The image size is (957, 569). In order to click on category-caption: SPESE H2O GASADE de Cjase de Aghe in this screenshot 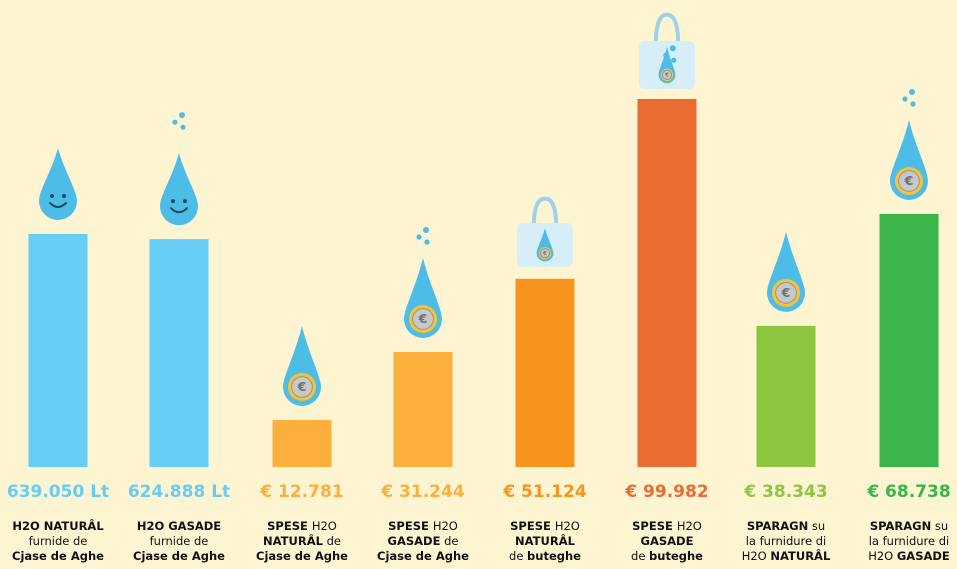, I will do `click(423, 541)`.